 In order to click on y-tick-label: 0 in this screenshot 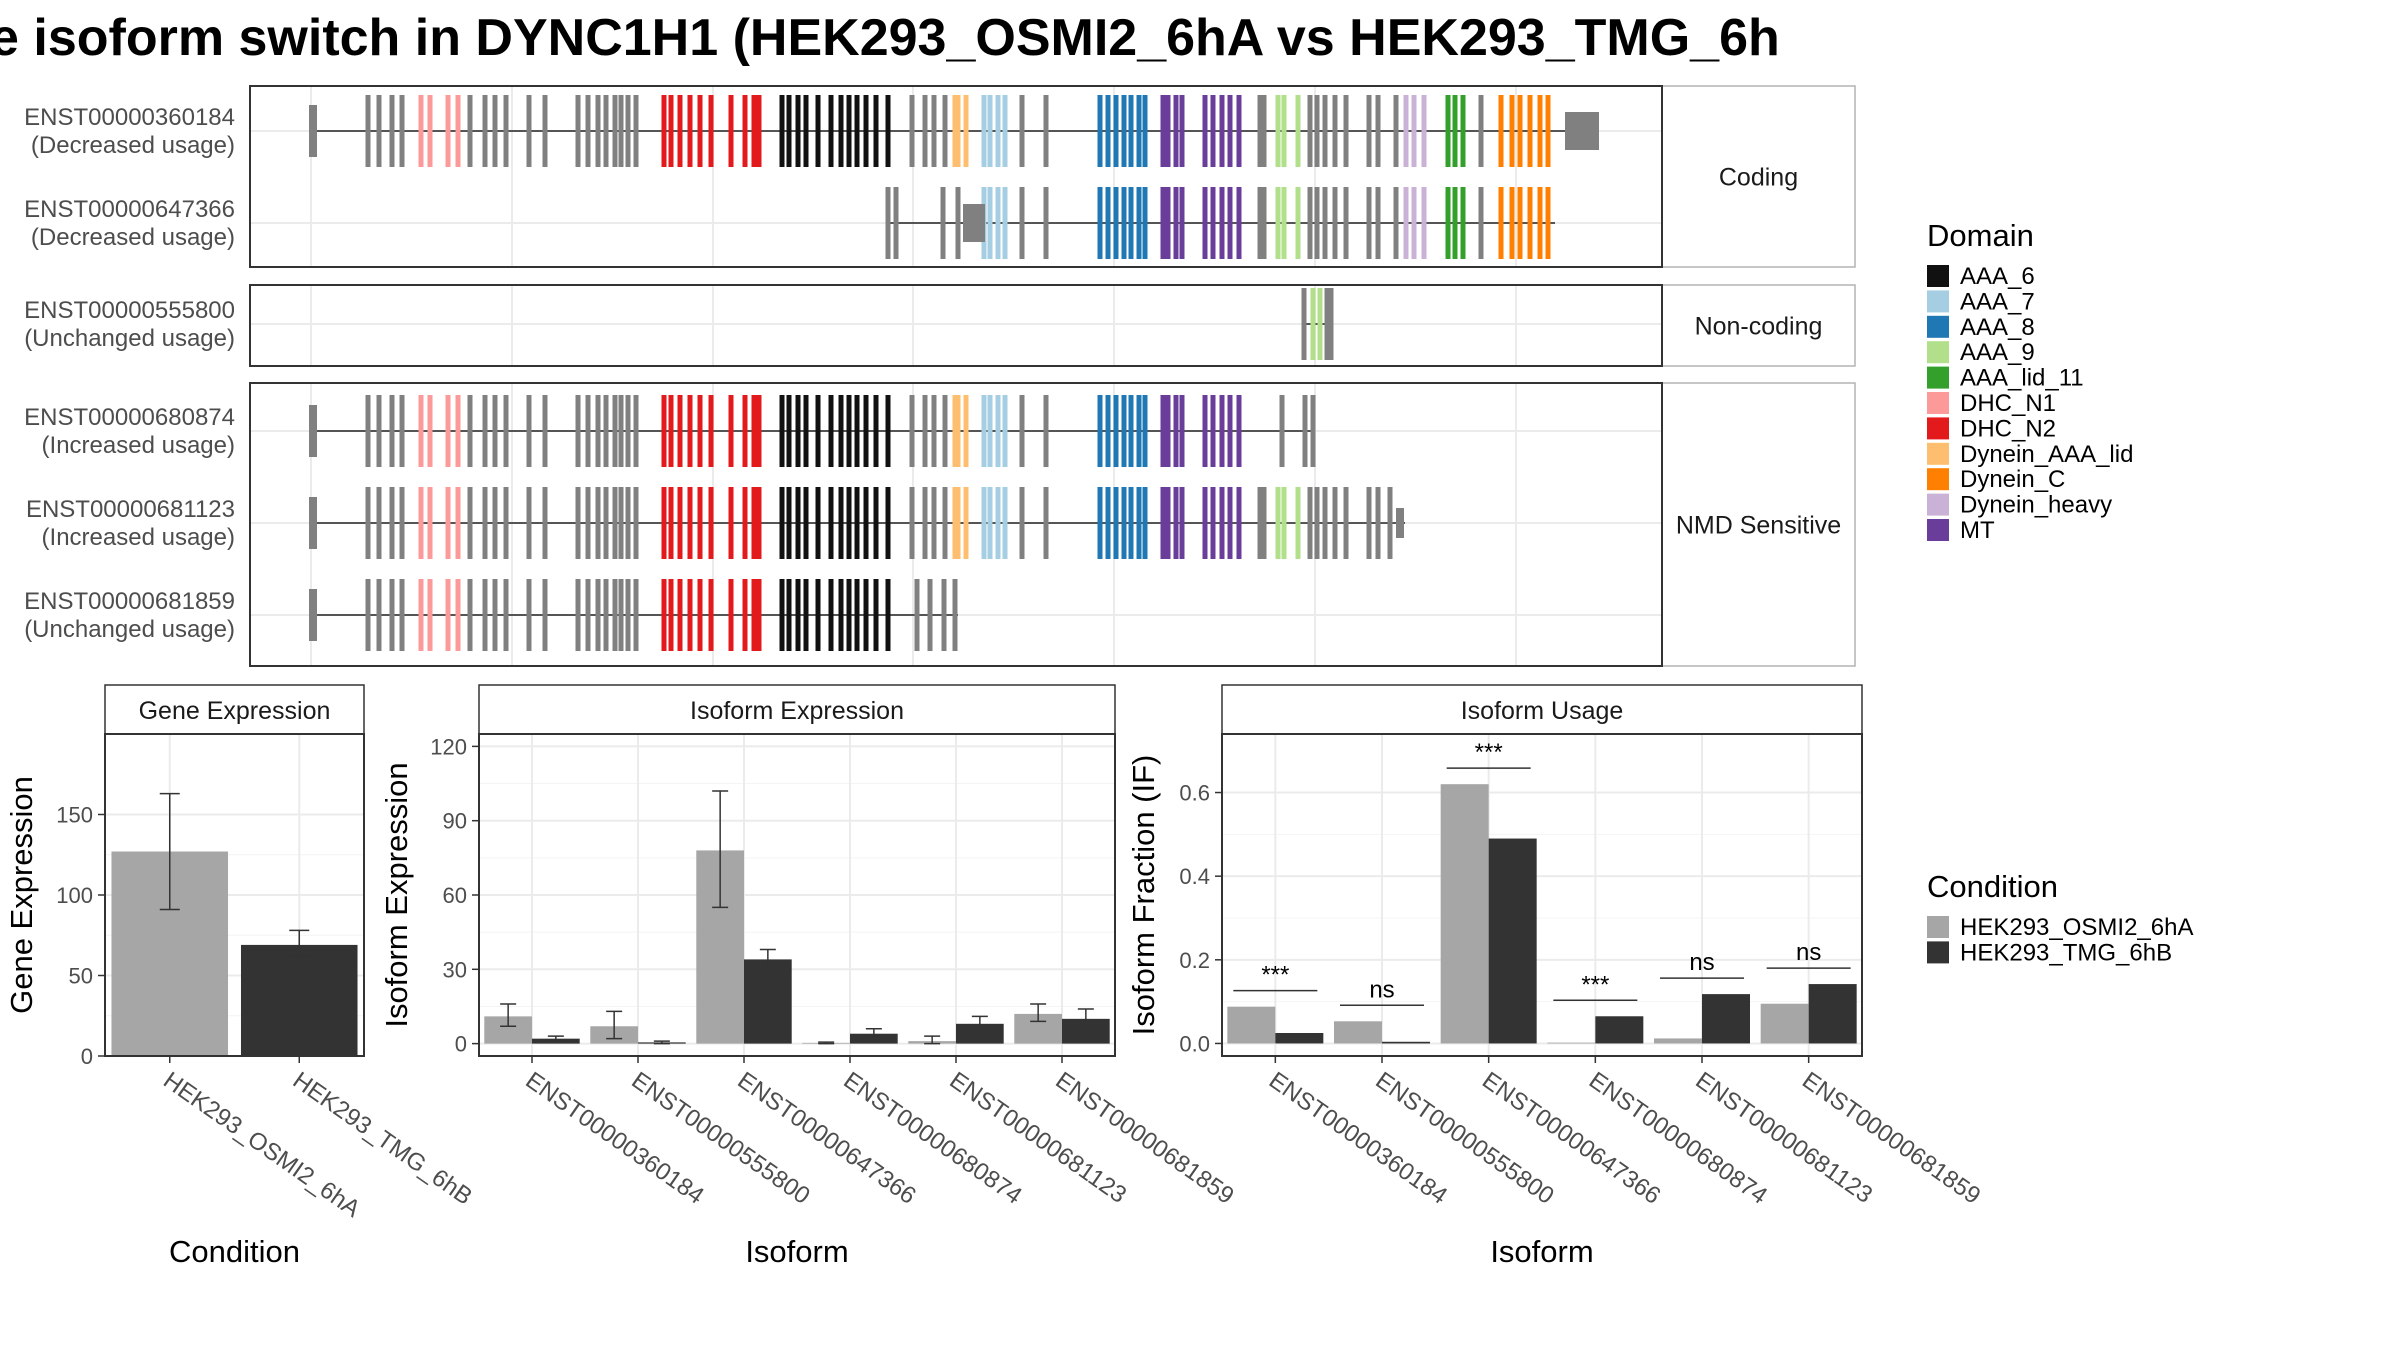, I will do `click(87, 1056)`.